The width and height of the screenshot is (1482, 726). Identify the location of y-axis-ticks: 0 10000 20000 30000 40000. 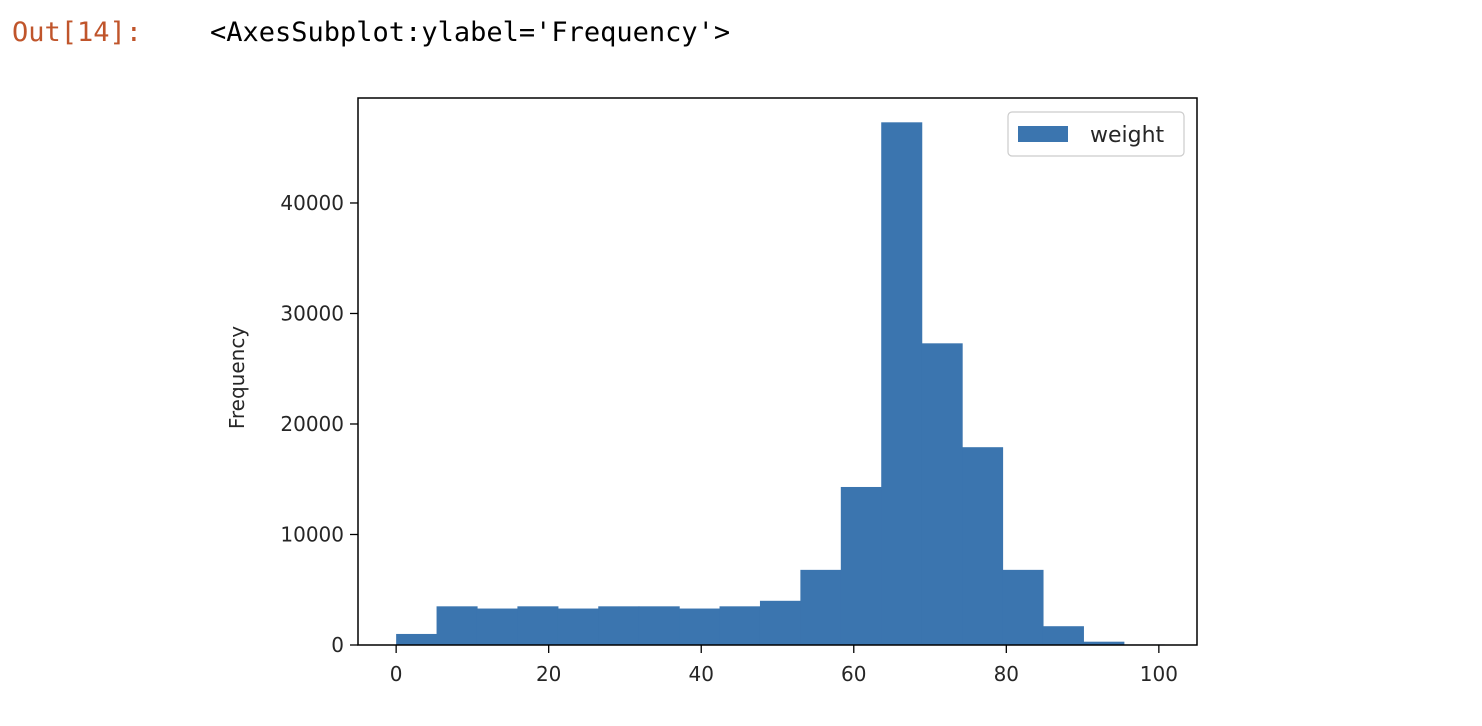
(319, 424).